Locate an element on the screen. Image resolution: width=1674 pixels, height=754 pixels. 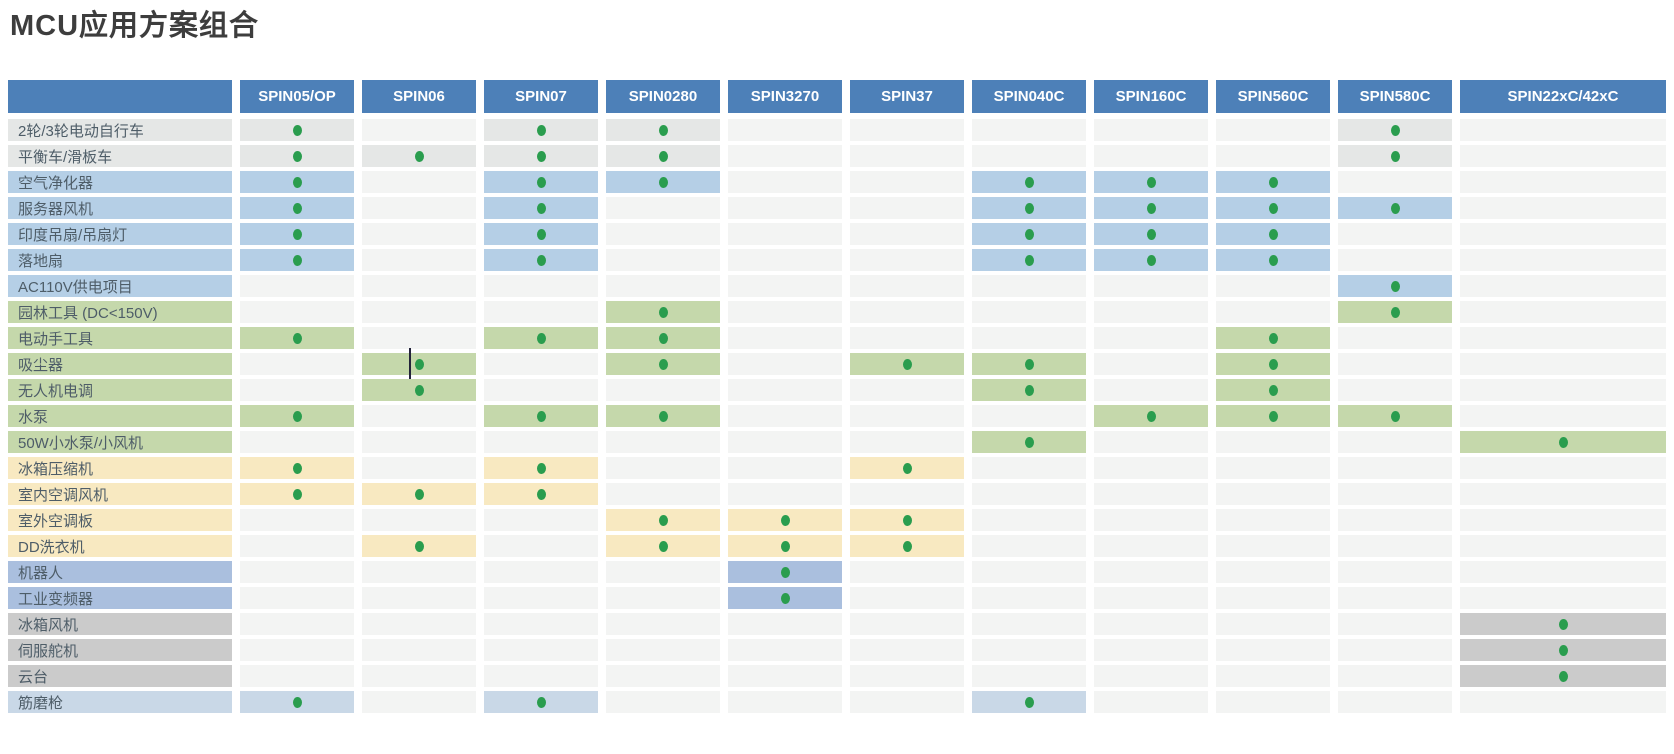
table-row: 机器人 is located at coordinates (837, 572).